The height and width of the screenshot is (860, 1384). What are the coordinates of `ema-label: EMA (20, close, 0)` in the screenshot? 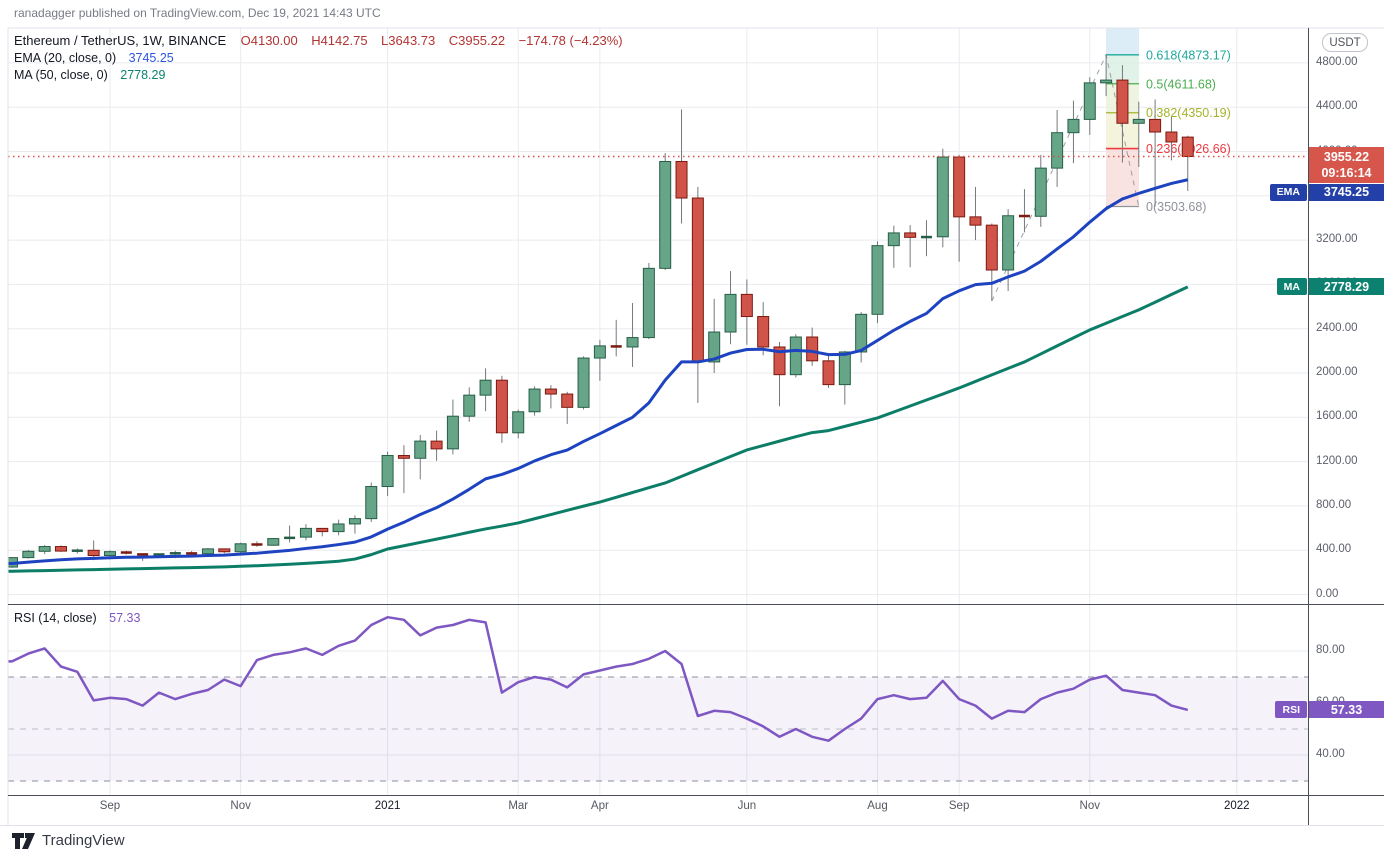 It's located at (65, 58).